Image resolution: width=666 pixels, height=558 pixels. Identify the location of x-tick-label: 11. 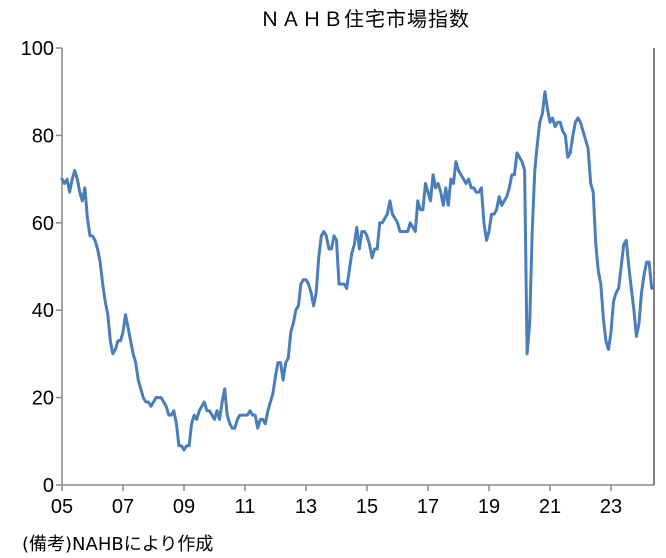
(245, 507).